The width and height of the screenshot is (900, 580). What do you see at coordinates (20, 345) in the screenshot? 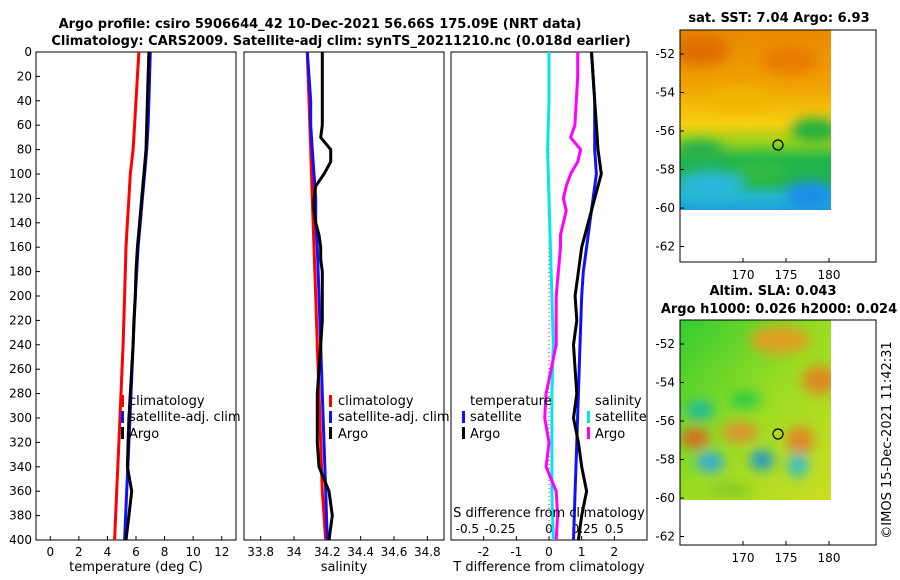
I see `temperature-ytick-label: 240` at bounding box center [20, 345].